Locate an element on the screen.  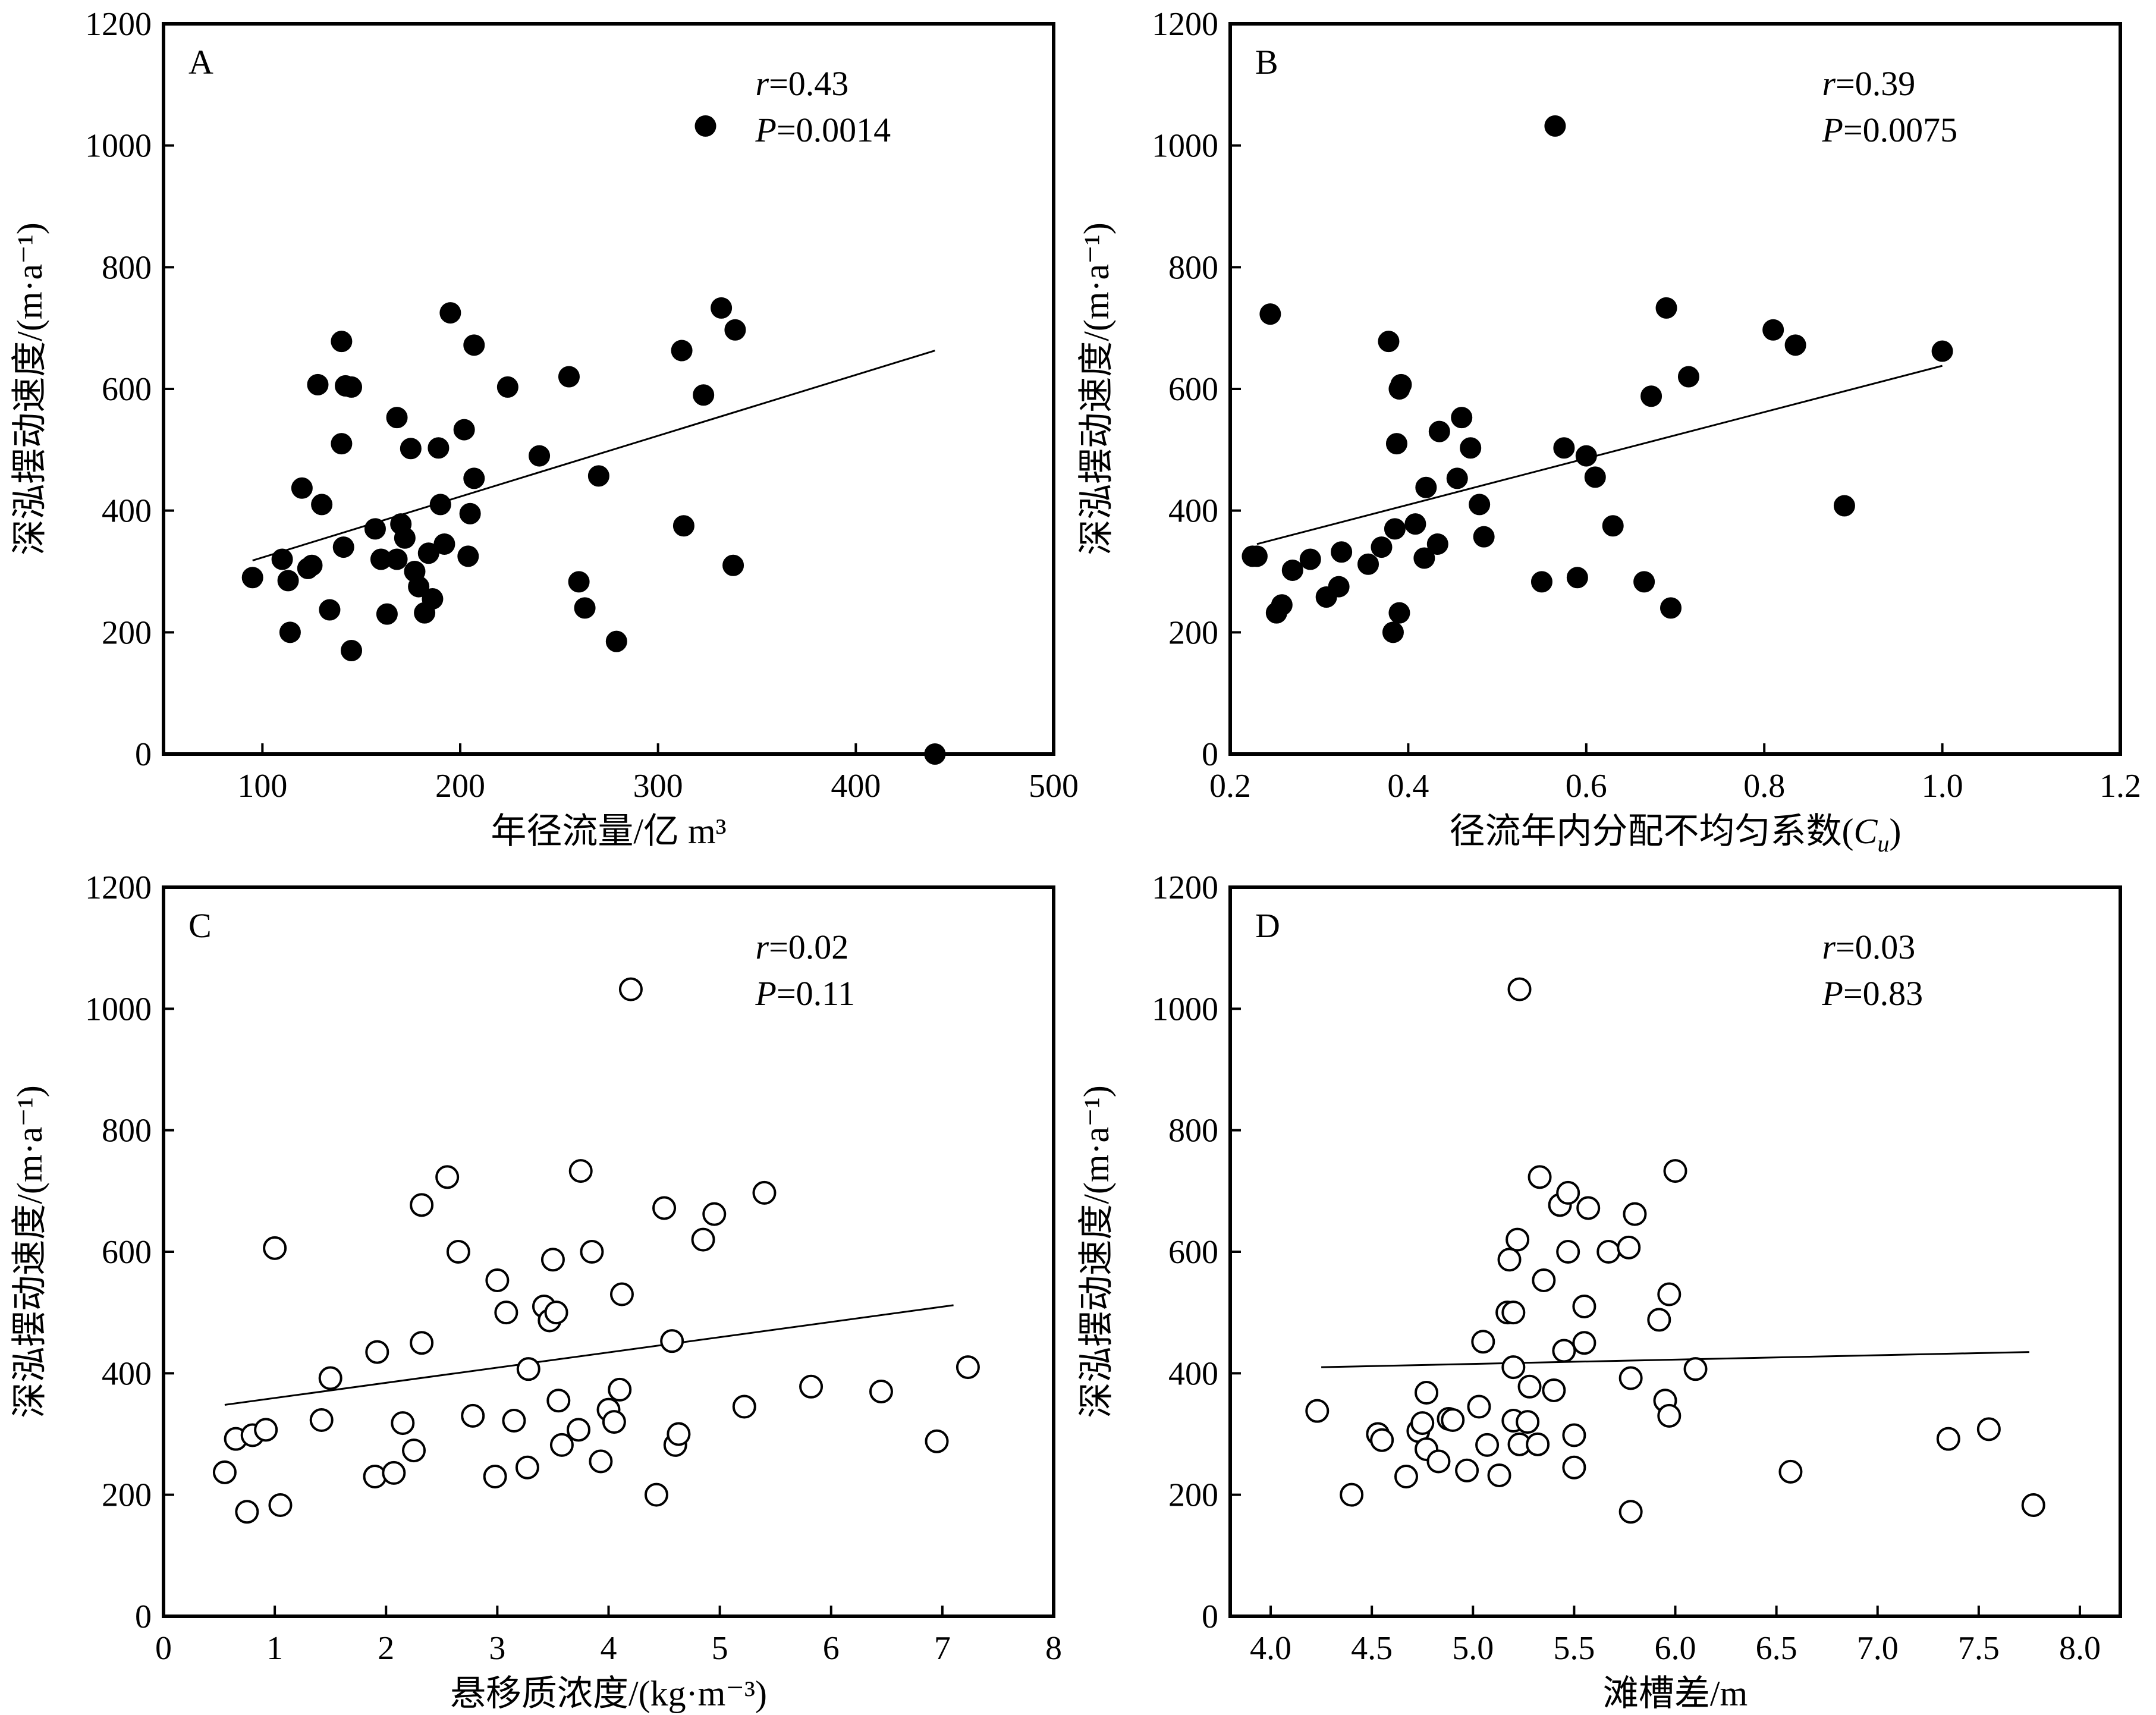
panel-label: C is located at coordinates (200, 925).